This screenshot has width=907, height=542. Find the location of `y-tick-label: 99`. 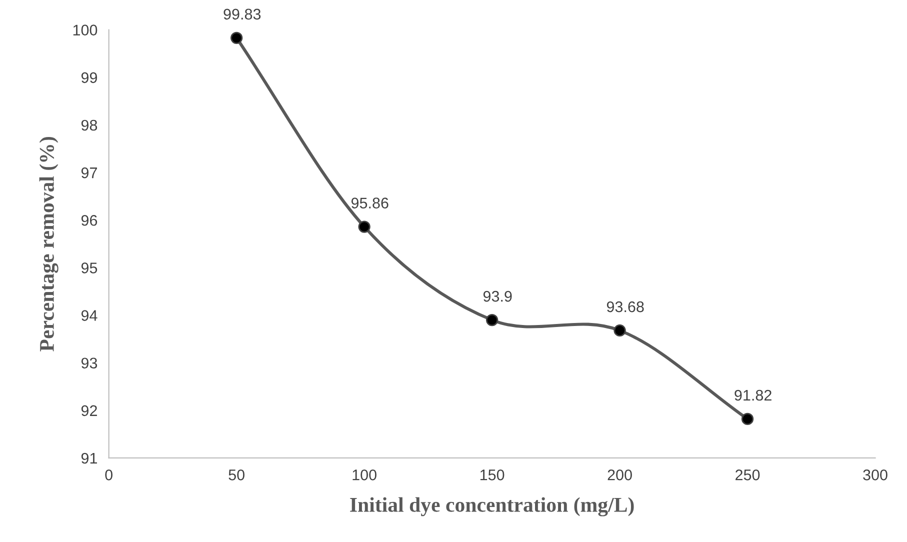

y-tick-label: 99 is located at coordinates (89, 78).